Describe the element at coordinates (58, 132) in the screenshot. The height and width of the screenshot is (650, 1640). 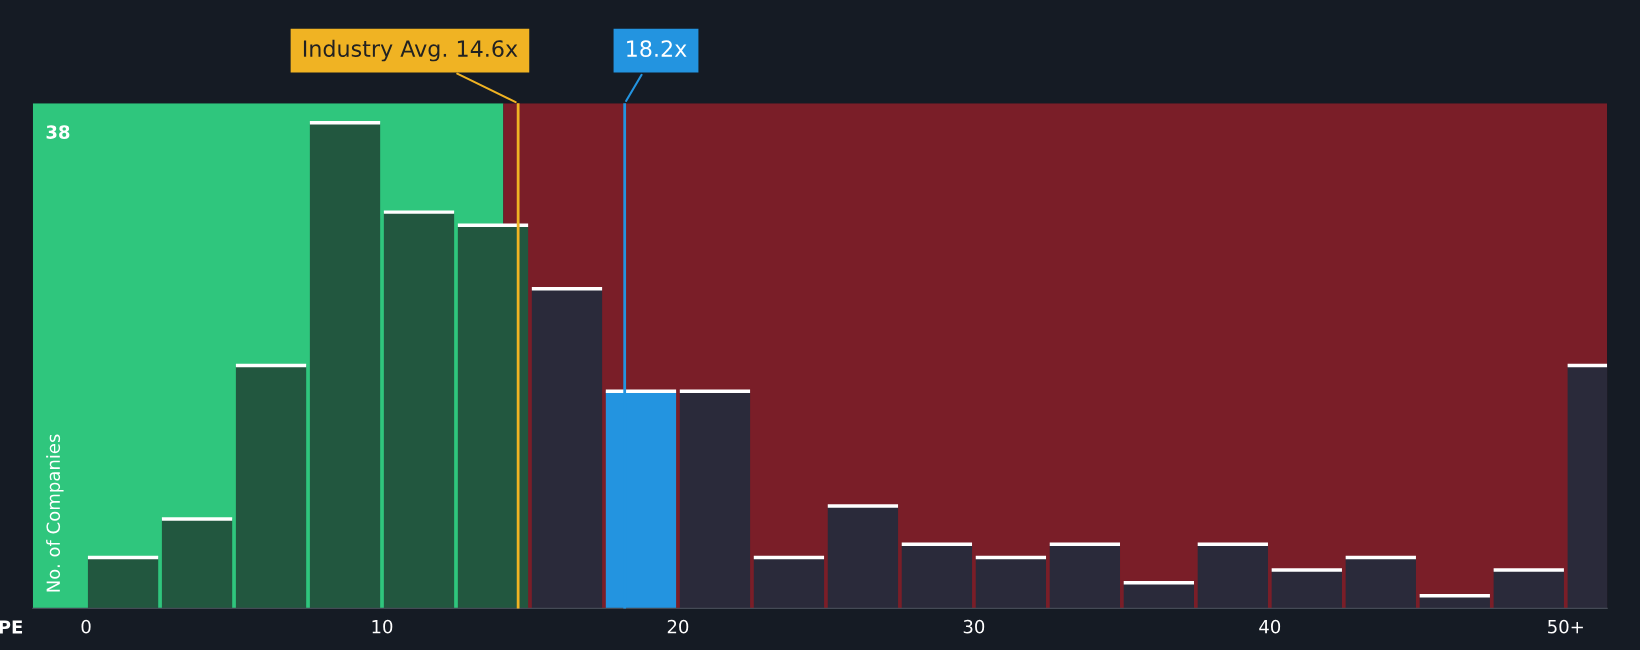
I see `annotation: 38` at that location.